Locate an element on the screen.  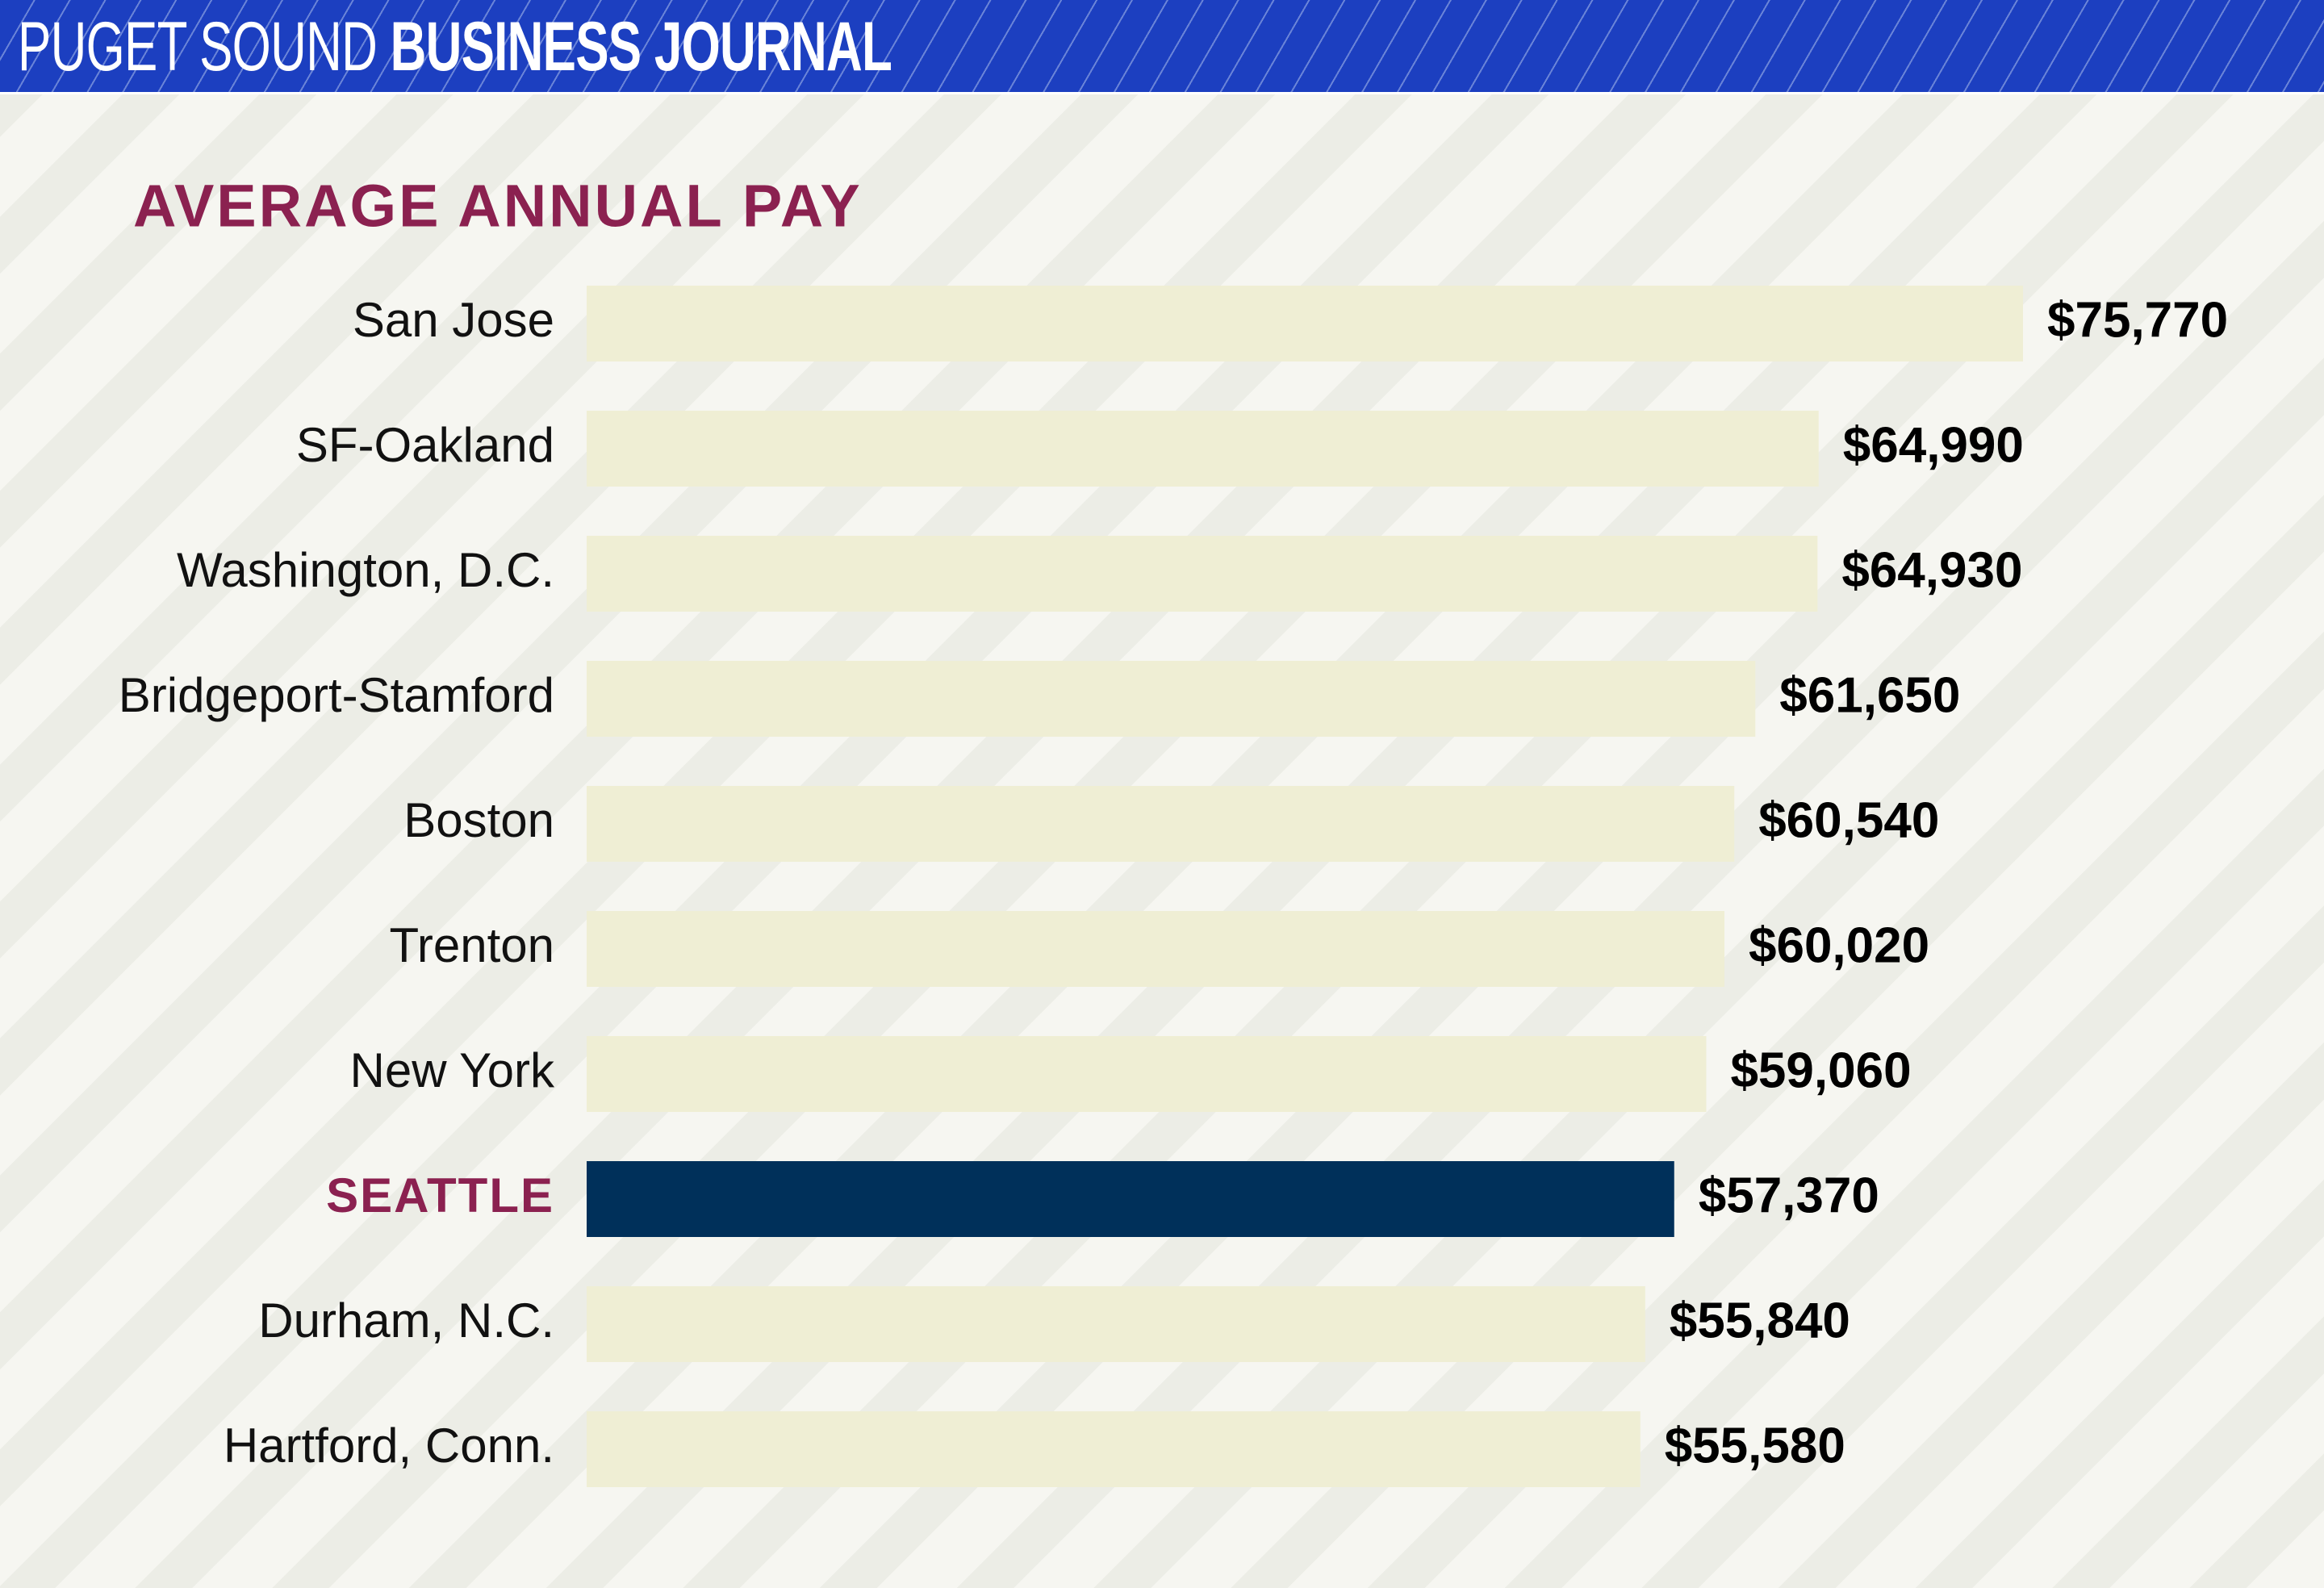
category-label: Bridgeport-Stamford is located at coordinates (336, 695).